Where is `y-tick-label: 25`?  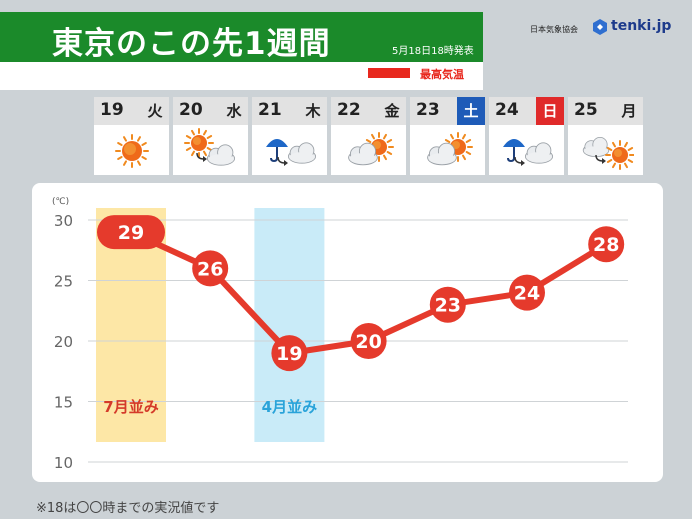
y-tick-label: 25 is located at coordinates (63, 282).